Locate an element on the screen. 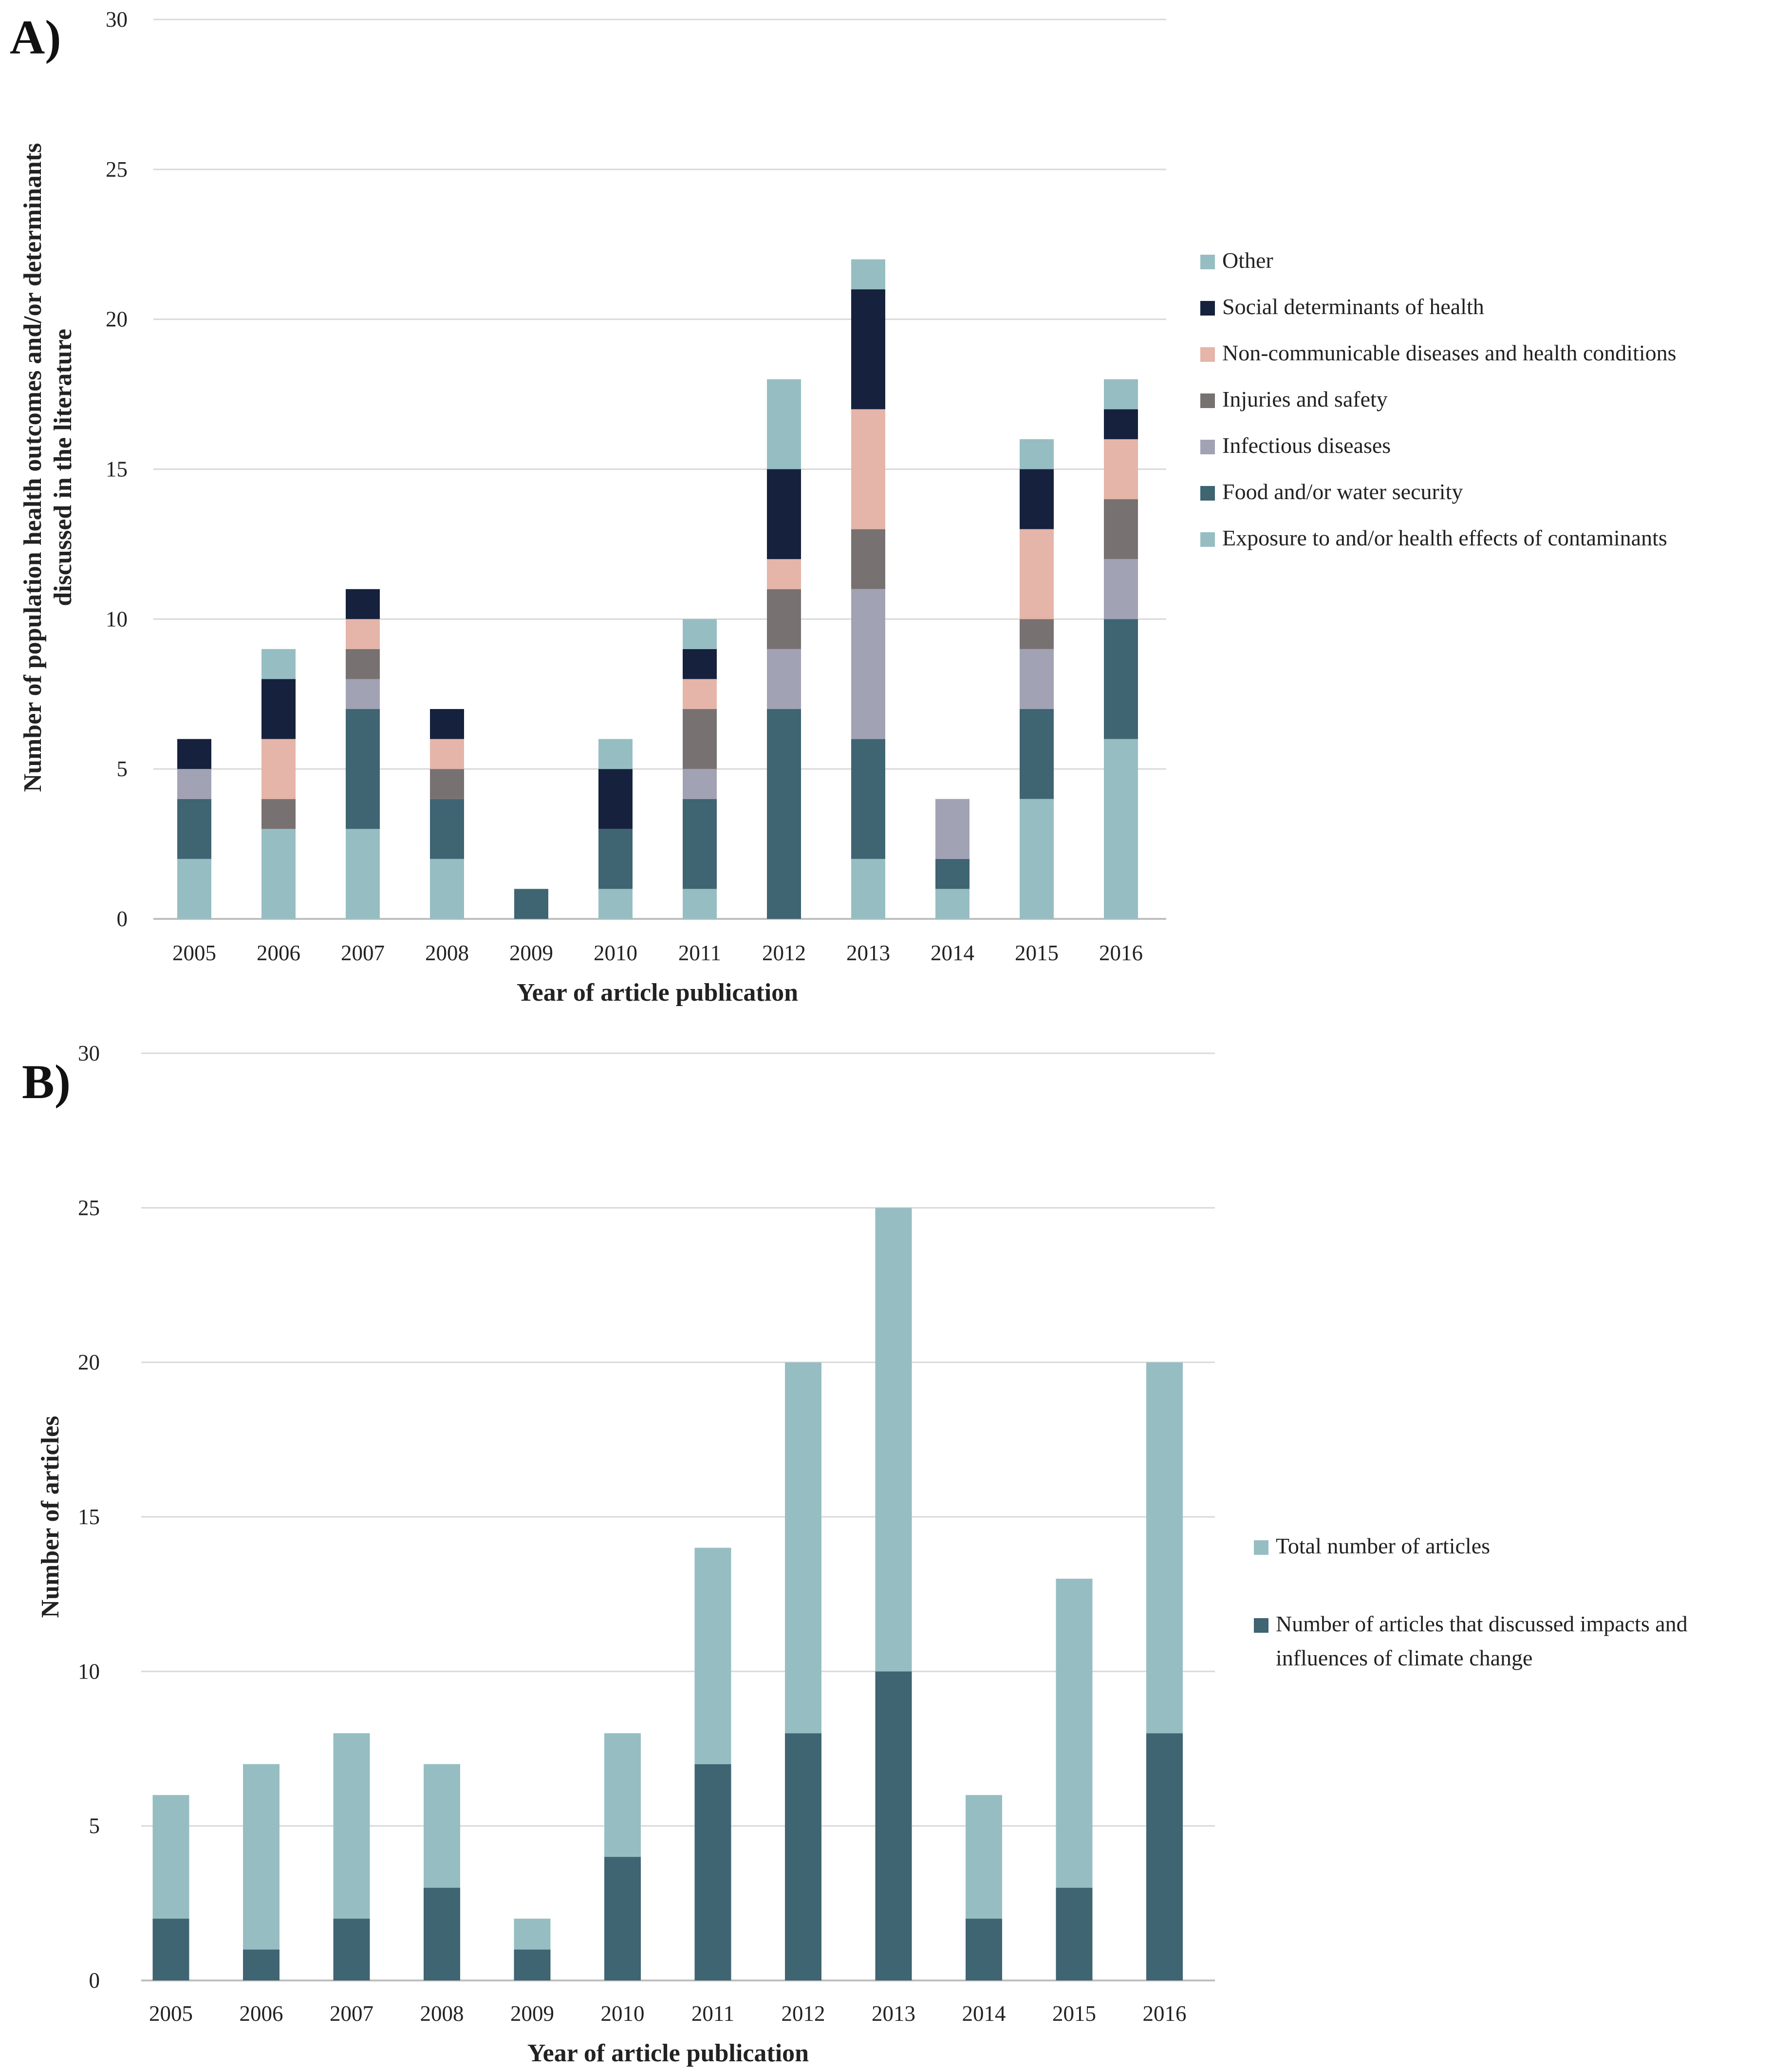 This screenshot has height=2072, width=1771. bar-social-determinants-of-health-2010 is located at coordinates (615, 799).